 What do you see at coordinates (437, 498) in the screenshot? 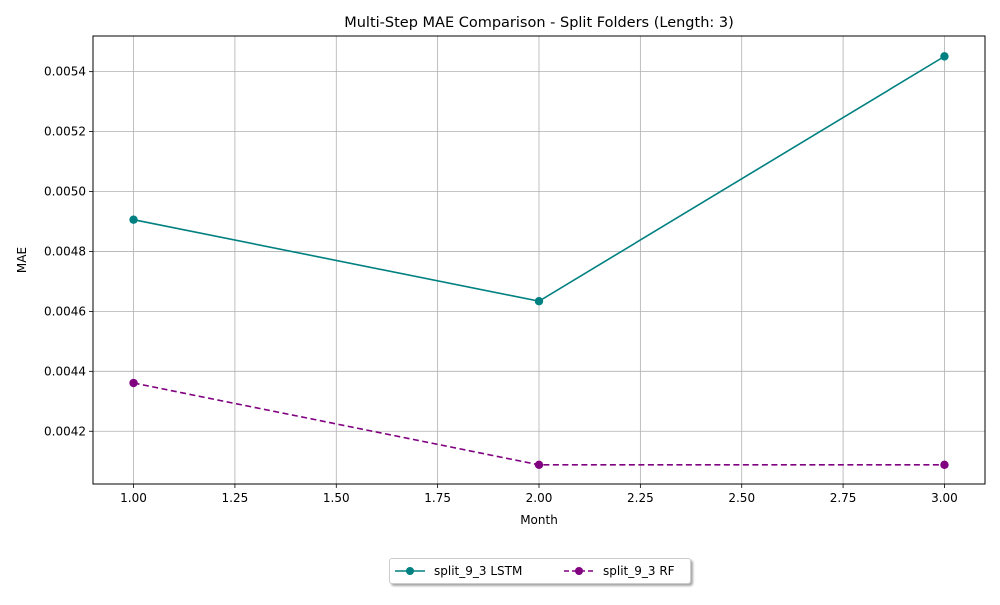
I see `x-tick-label: 1.75` at bounding box center [437, 498].